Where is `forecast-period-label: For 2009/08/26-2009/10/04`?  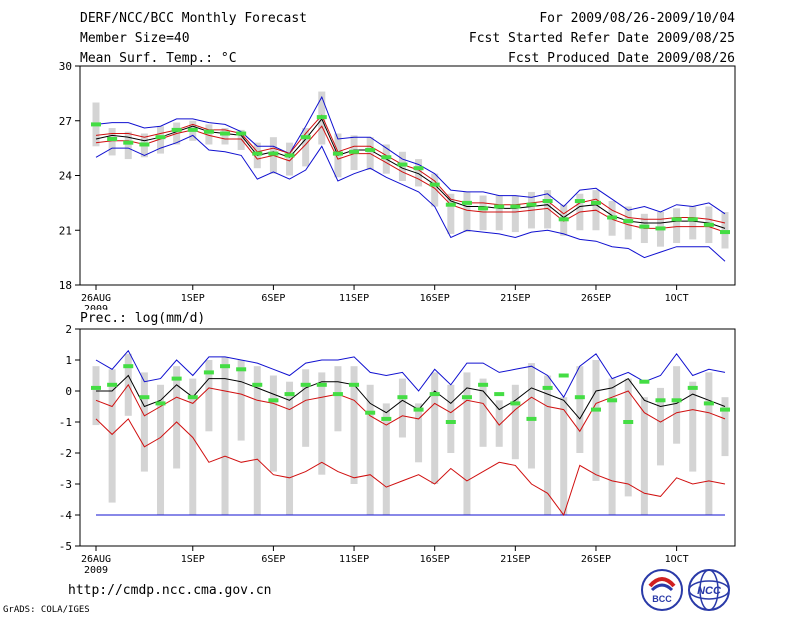 forecast-period-label: For 2009/08/26-2009/10/04 is located at coordinates (637, 18).